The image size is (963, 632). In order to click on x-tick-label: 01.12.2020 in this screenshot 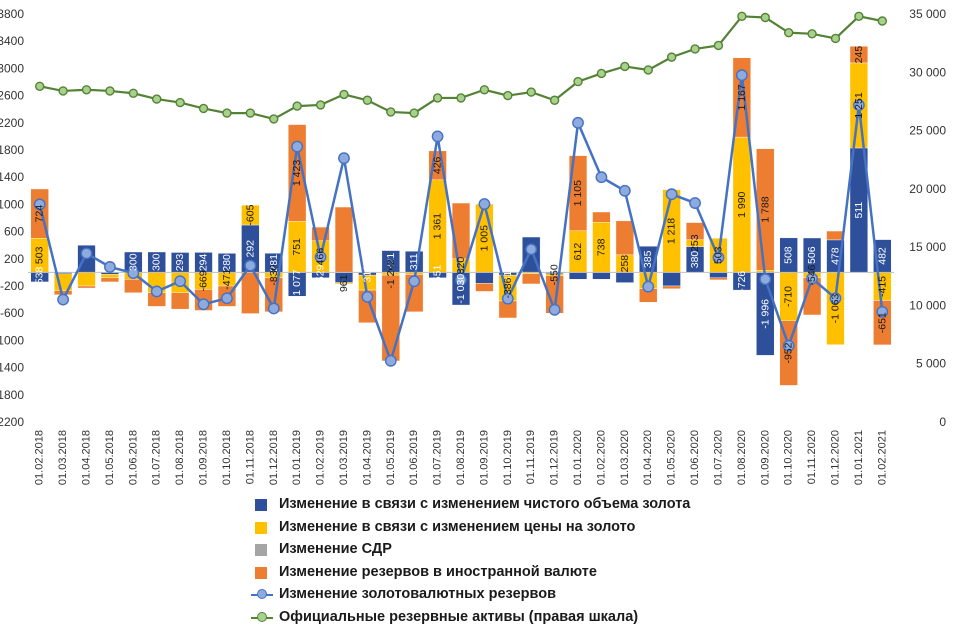, I will do `click(835, 457)`.